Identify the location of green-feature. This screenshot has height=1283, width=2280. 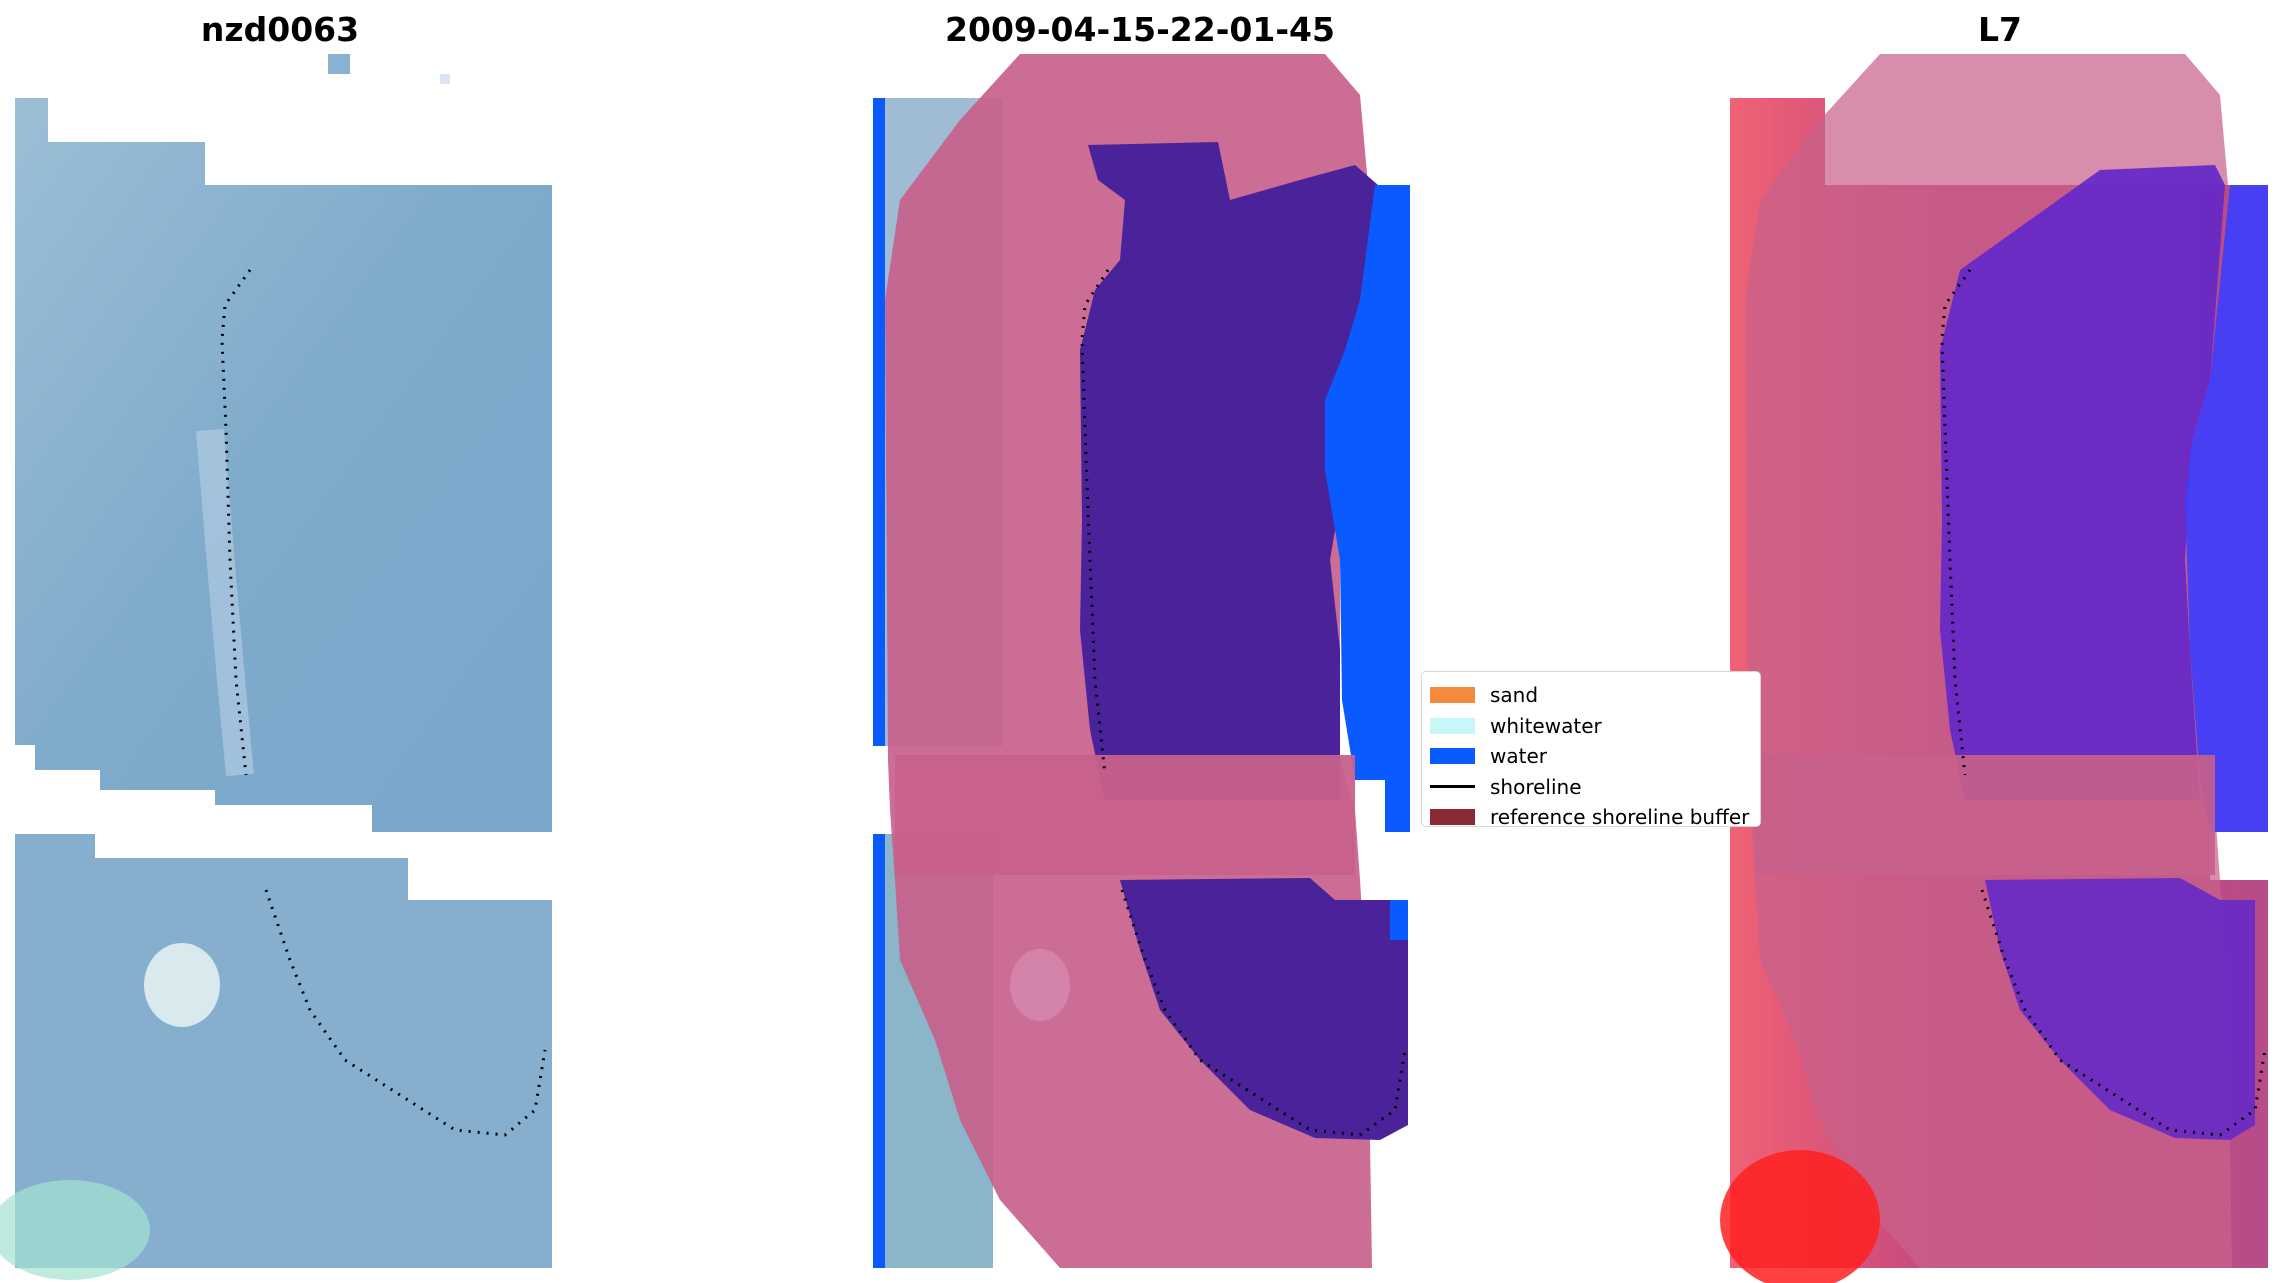
(75, 1230).